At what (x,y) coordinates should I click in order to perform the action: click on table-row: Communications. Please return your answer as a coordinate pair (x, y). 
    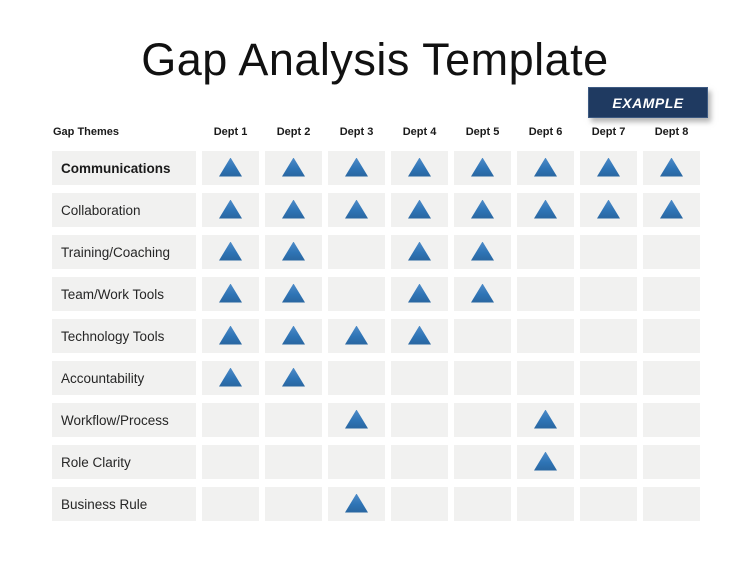
    Looking at the image, I should click on (377, 168).